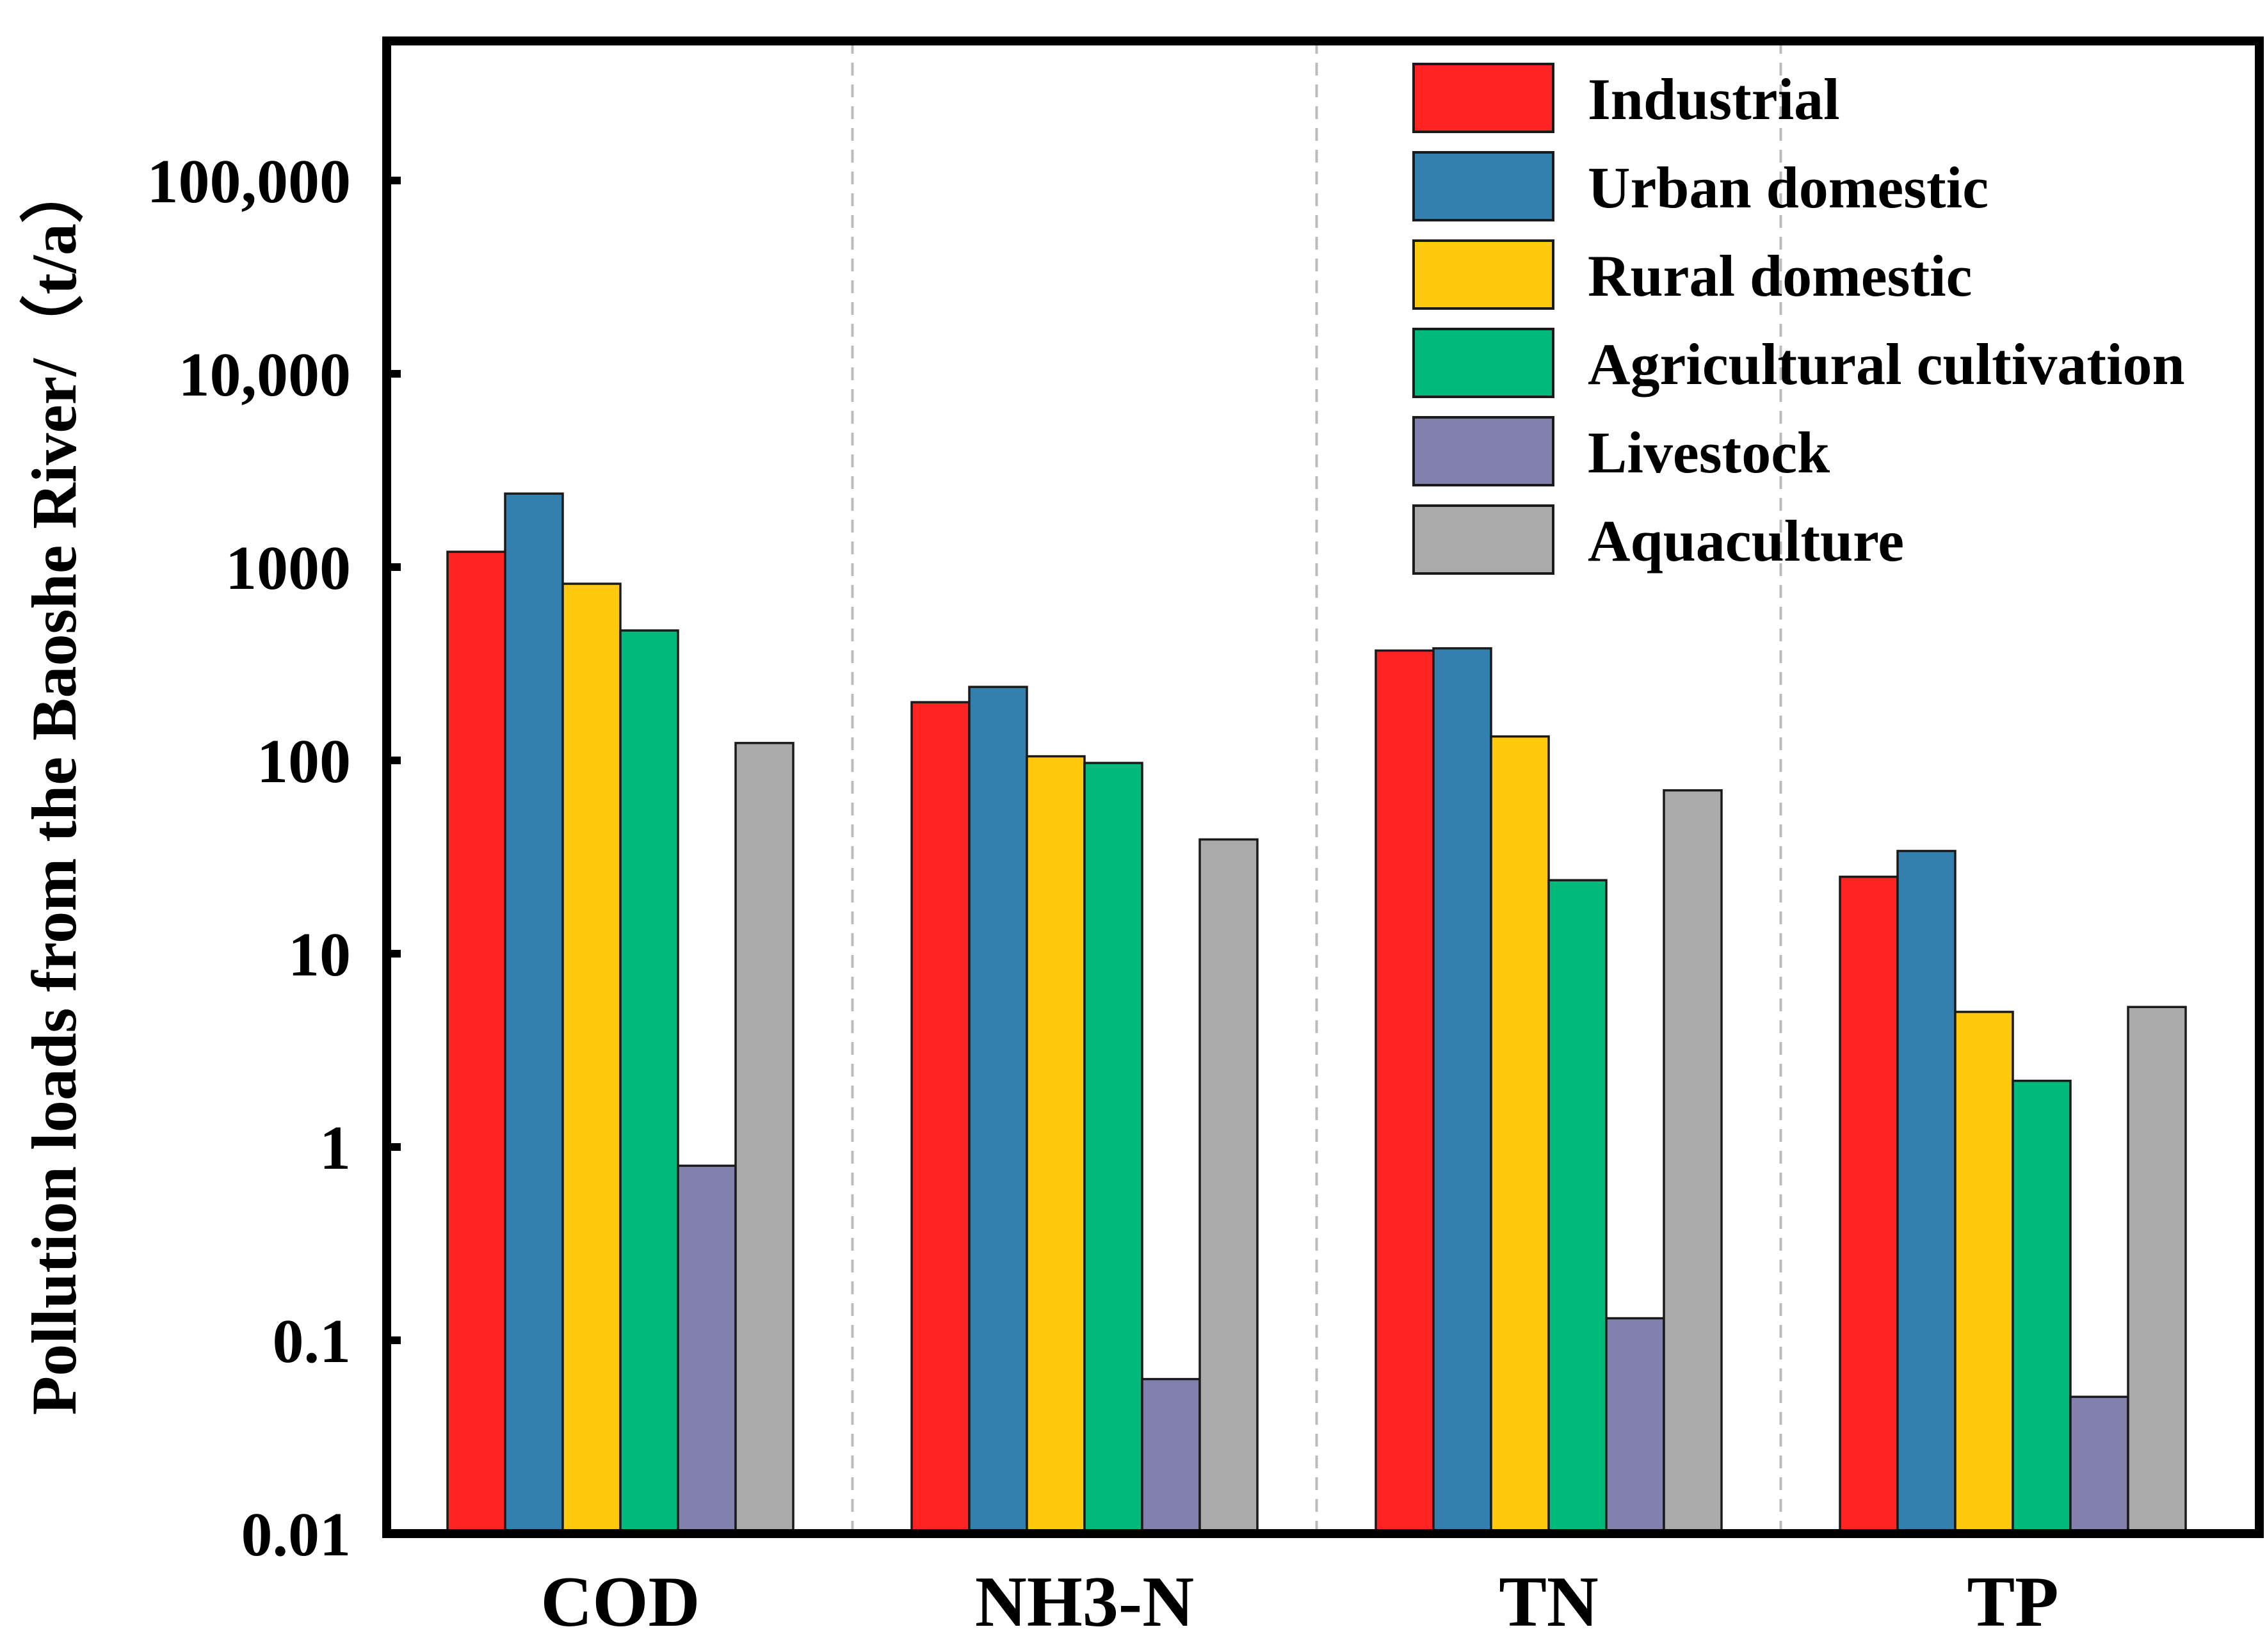 The image size is (2267, 1652). What do you see at coordinates (1709, 452) in the screenshot?
I see `legend-label: Livestock` at bounding box center [1709, 452].